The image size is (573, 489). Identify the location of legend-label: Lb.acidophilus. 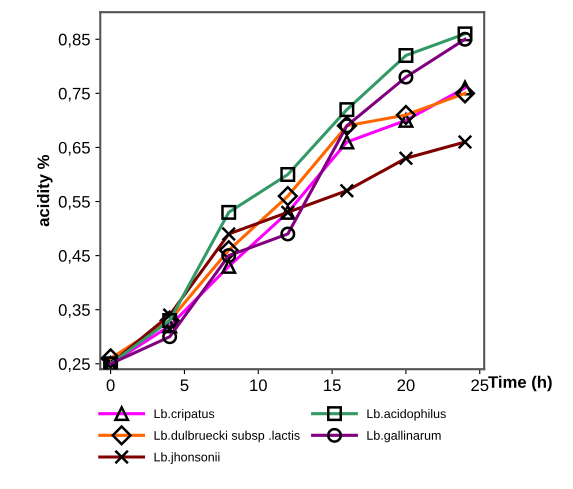
(406, 415).